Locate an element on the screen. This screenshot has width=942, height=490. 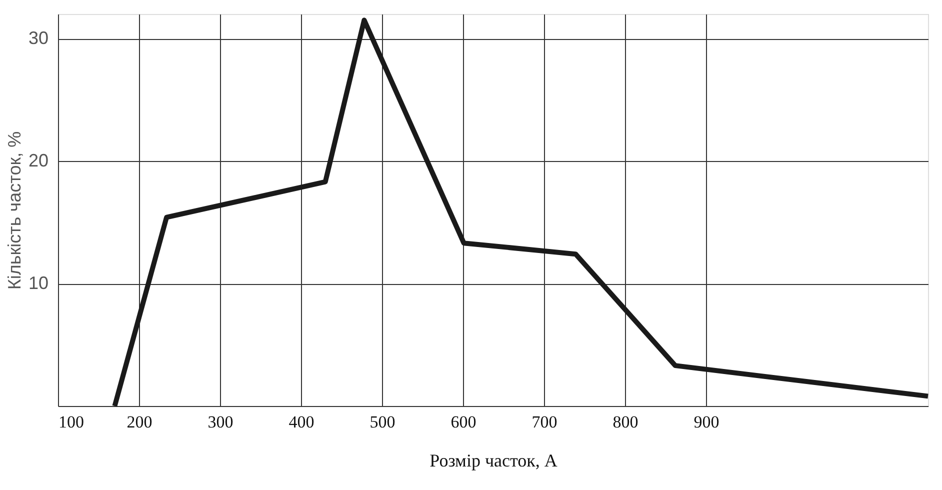
x-tick-label: 800 is located at coordinates (625, 422).